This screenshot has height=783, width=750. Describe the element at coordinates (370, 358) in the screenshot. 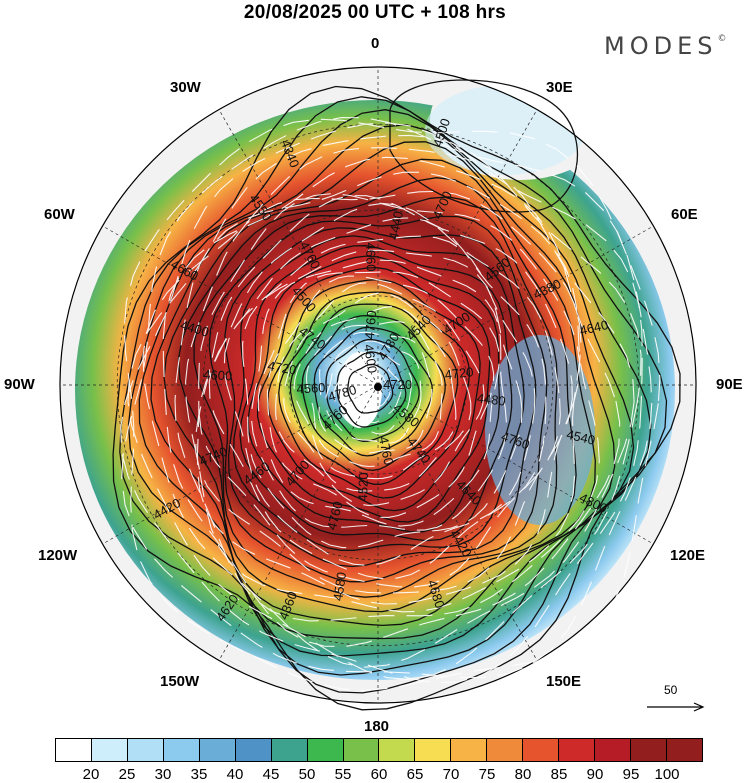

I see `contour-label: 4600` at that location.